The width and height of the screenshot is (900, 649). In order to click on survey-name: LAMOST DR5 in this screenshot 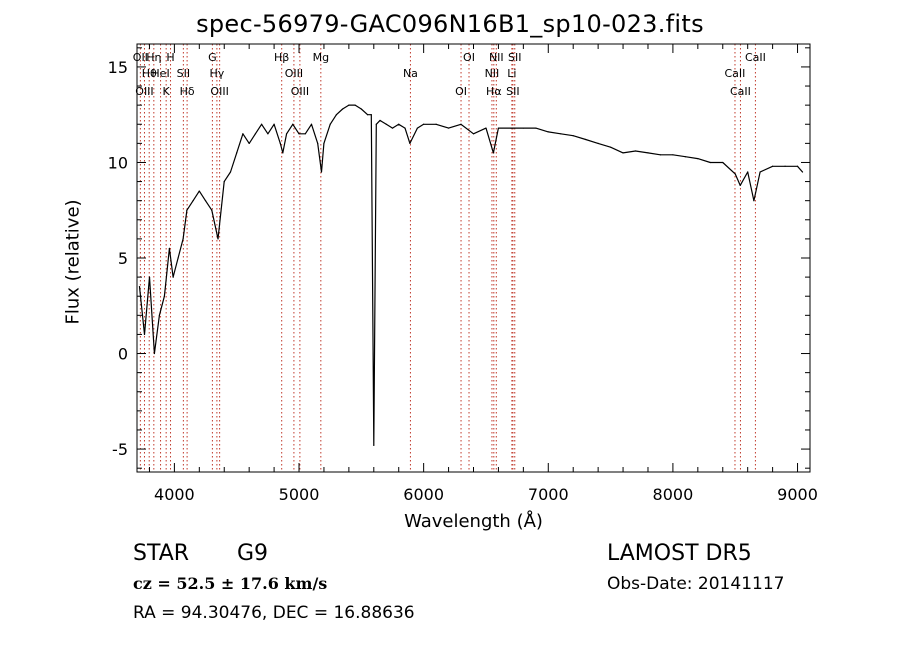, I will do `click(679, 553)`.